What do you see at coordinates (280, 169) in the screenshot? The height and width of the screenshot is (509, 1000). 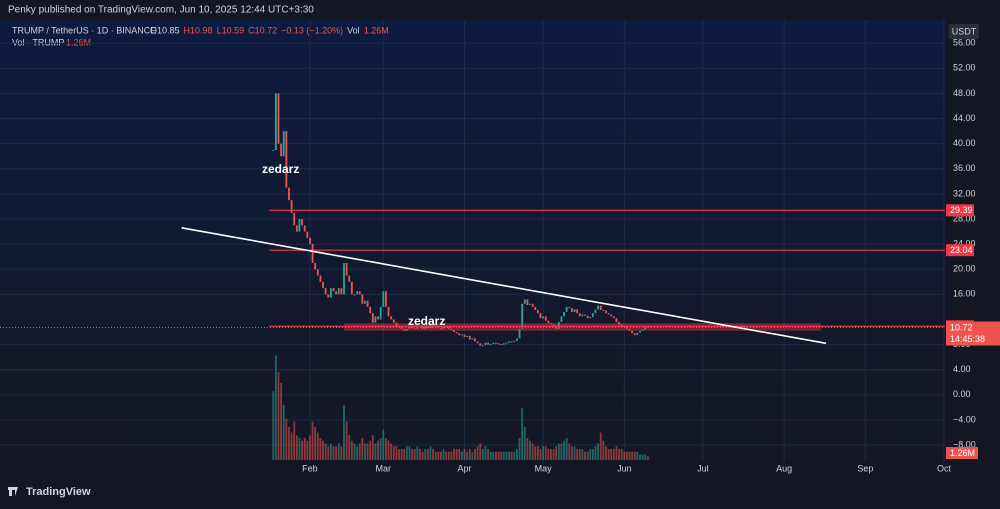 I see `watermark: zedarz` at bounding box center [280, 169].